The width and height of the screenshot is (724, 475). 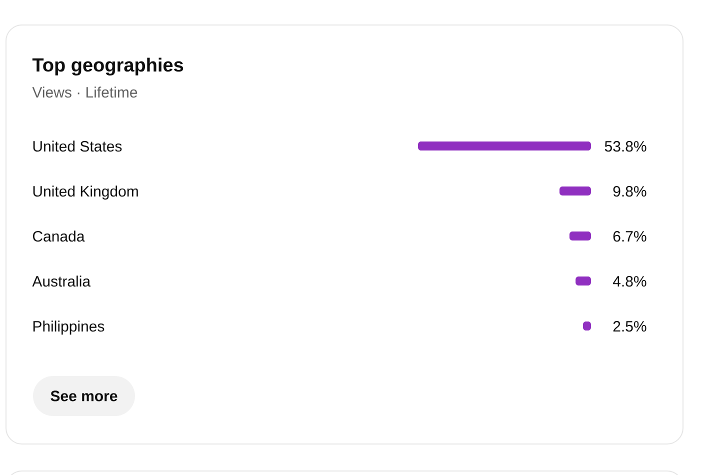 I want to click on y-tick-label: United States, so click(x=77, y=146).